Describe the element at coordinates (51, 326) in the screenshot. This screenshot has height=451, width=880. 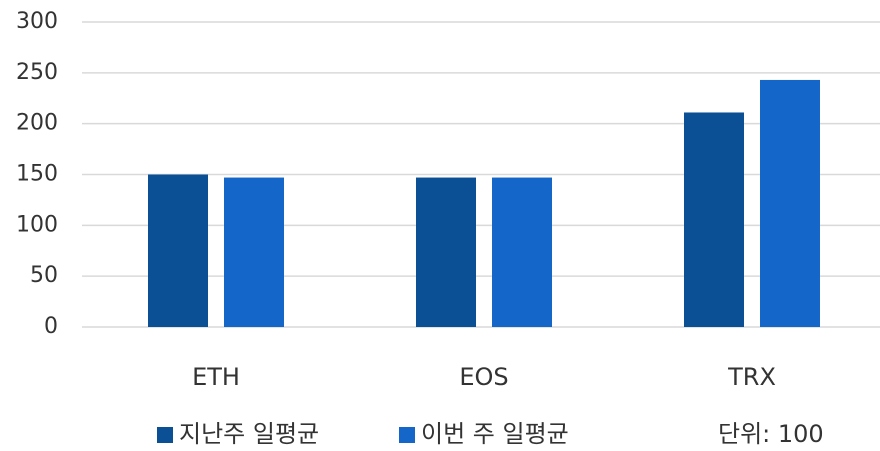
I see `y-tick-label: 0` at that location.